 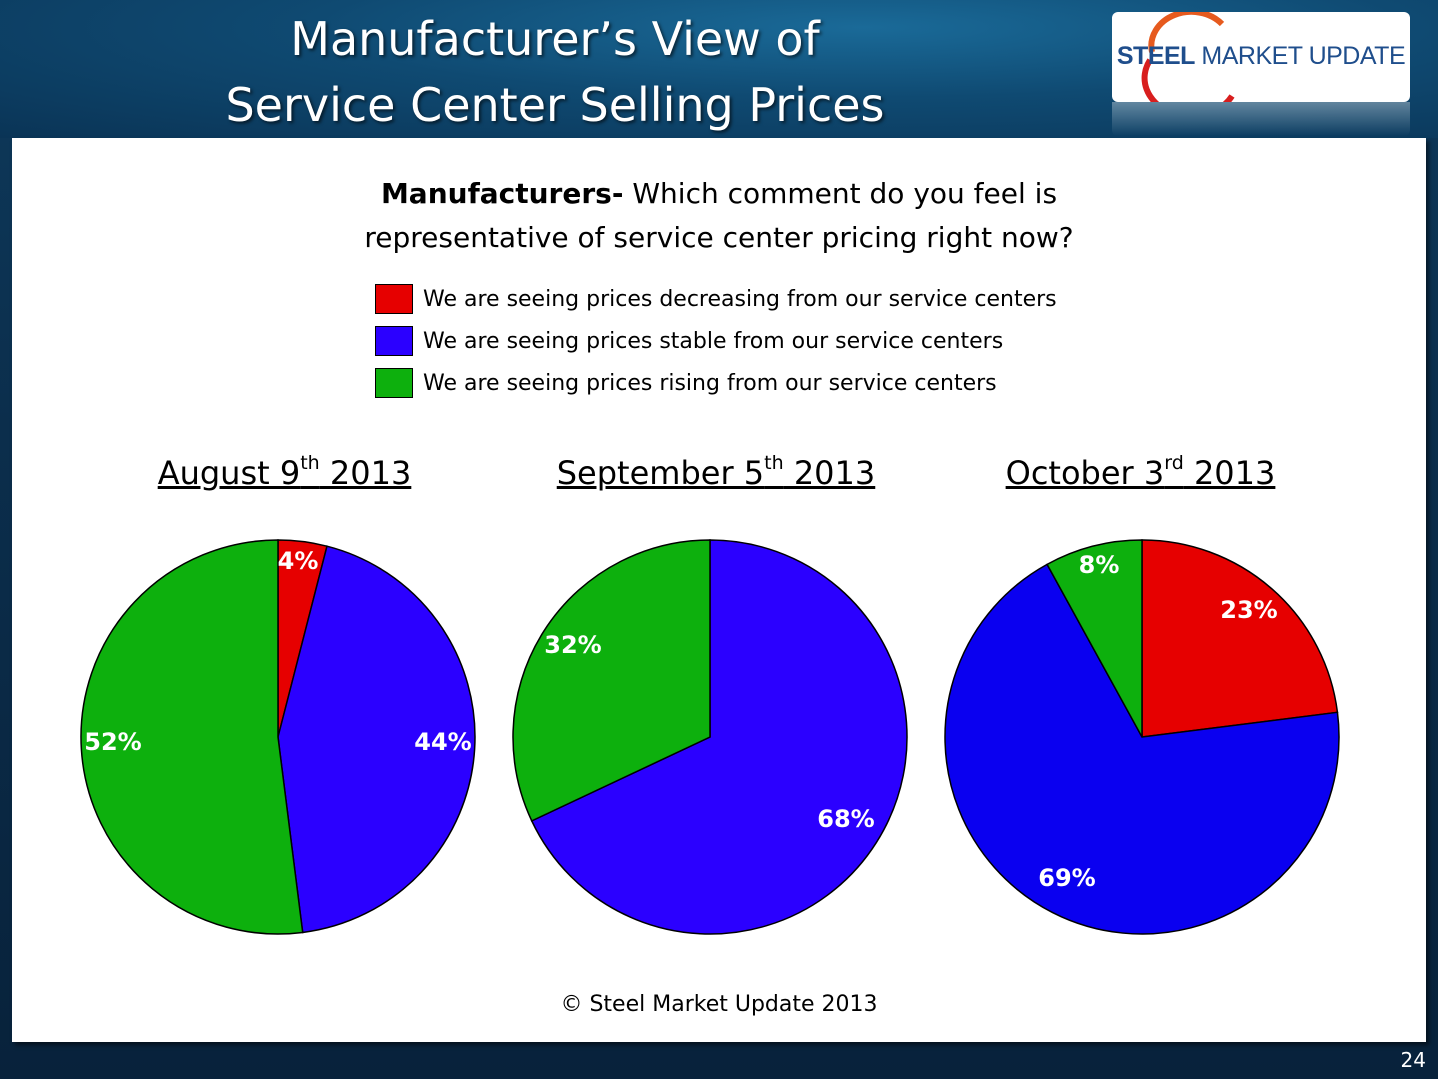 What do you see at coordinates (555, 105) in the screenshot?
I see `slide-title-line2: Service Center Selling Prices` at bounding box center [555, 105].